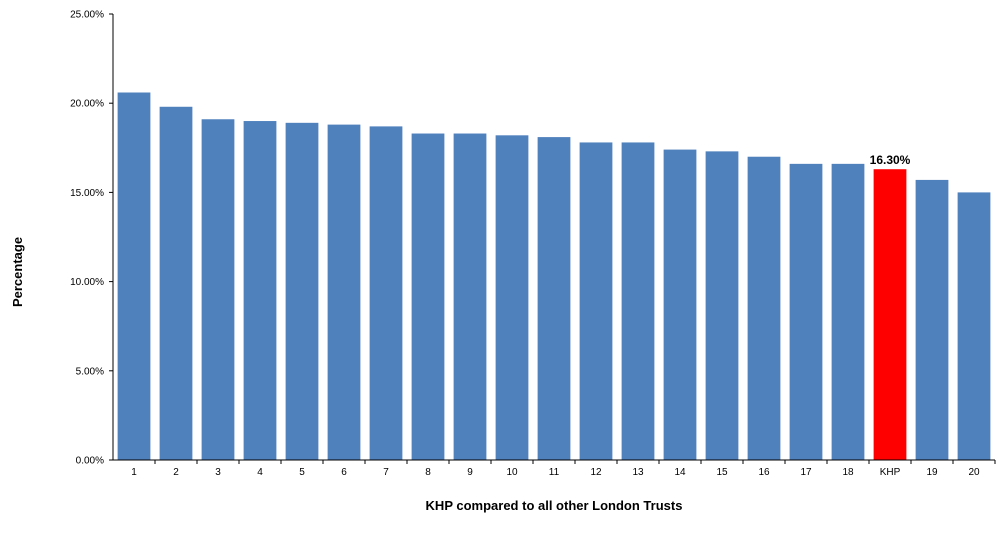 Image resolution: width=996 pixels, height=542 pixels. I want to click on x-tick-label: 18, so click(848, 472).